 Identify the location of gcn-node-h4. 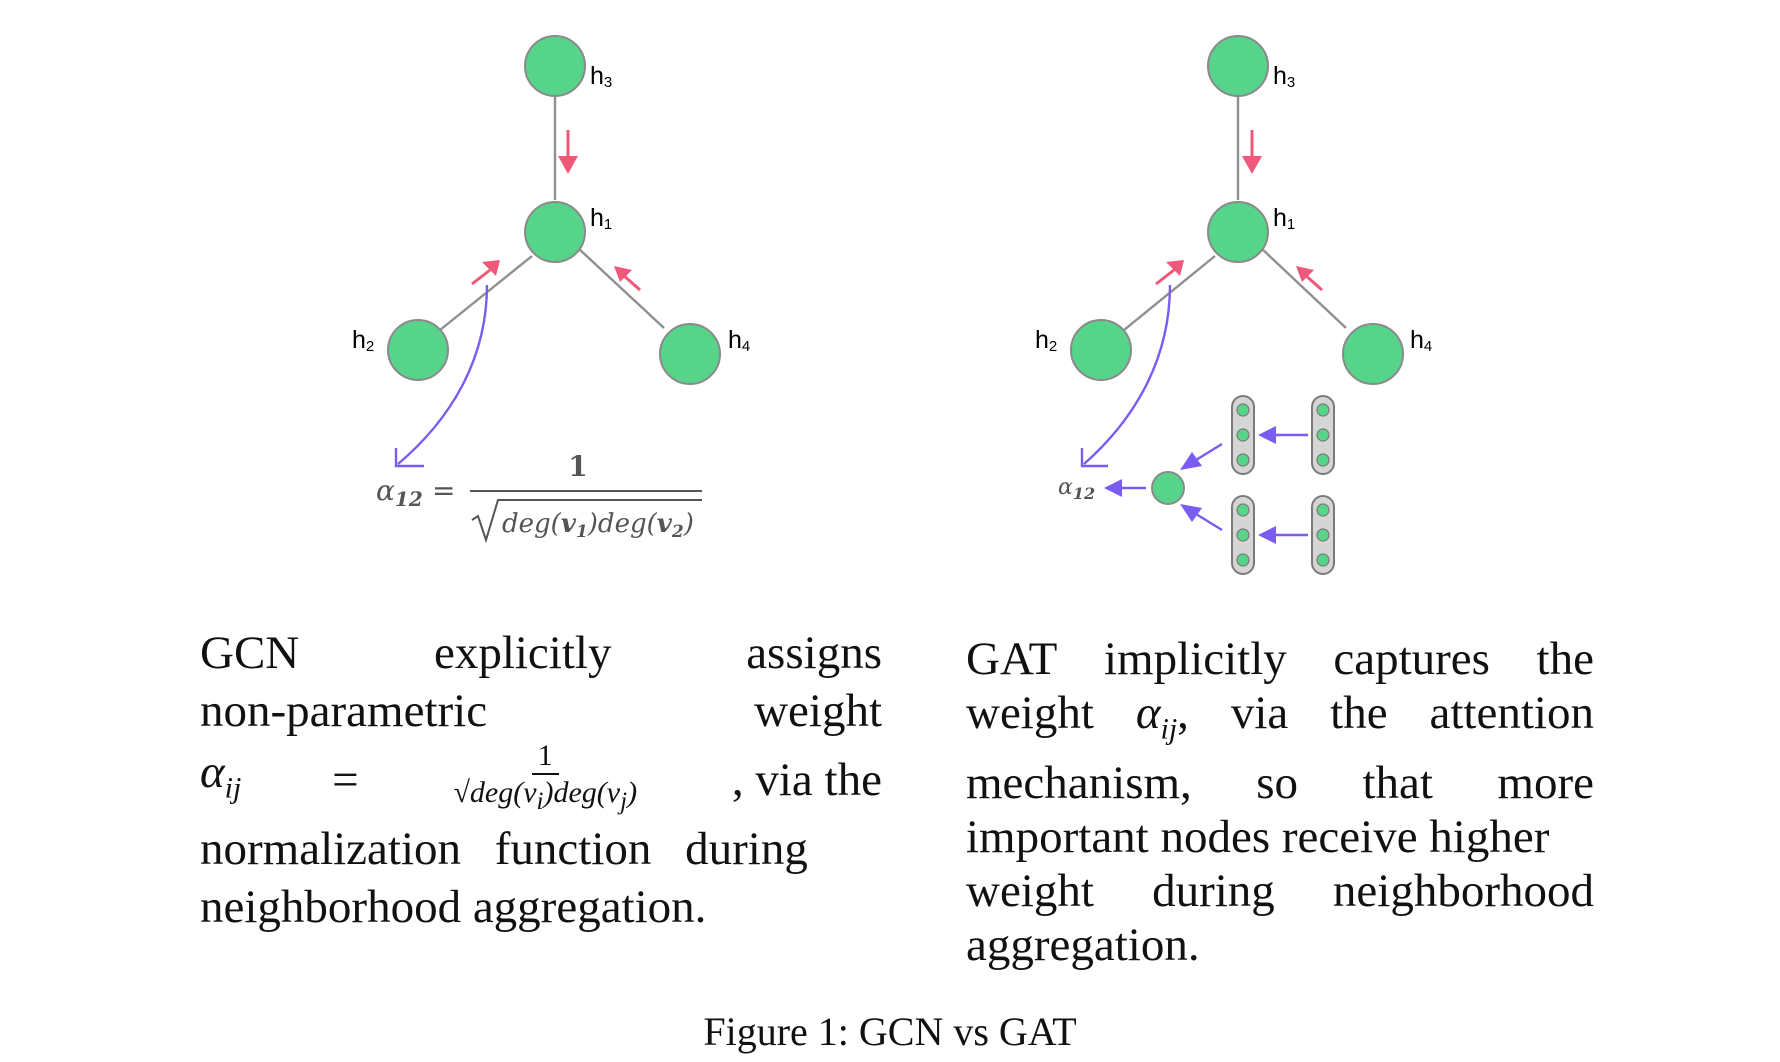
(690, 354).